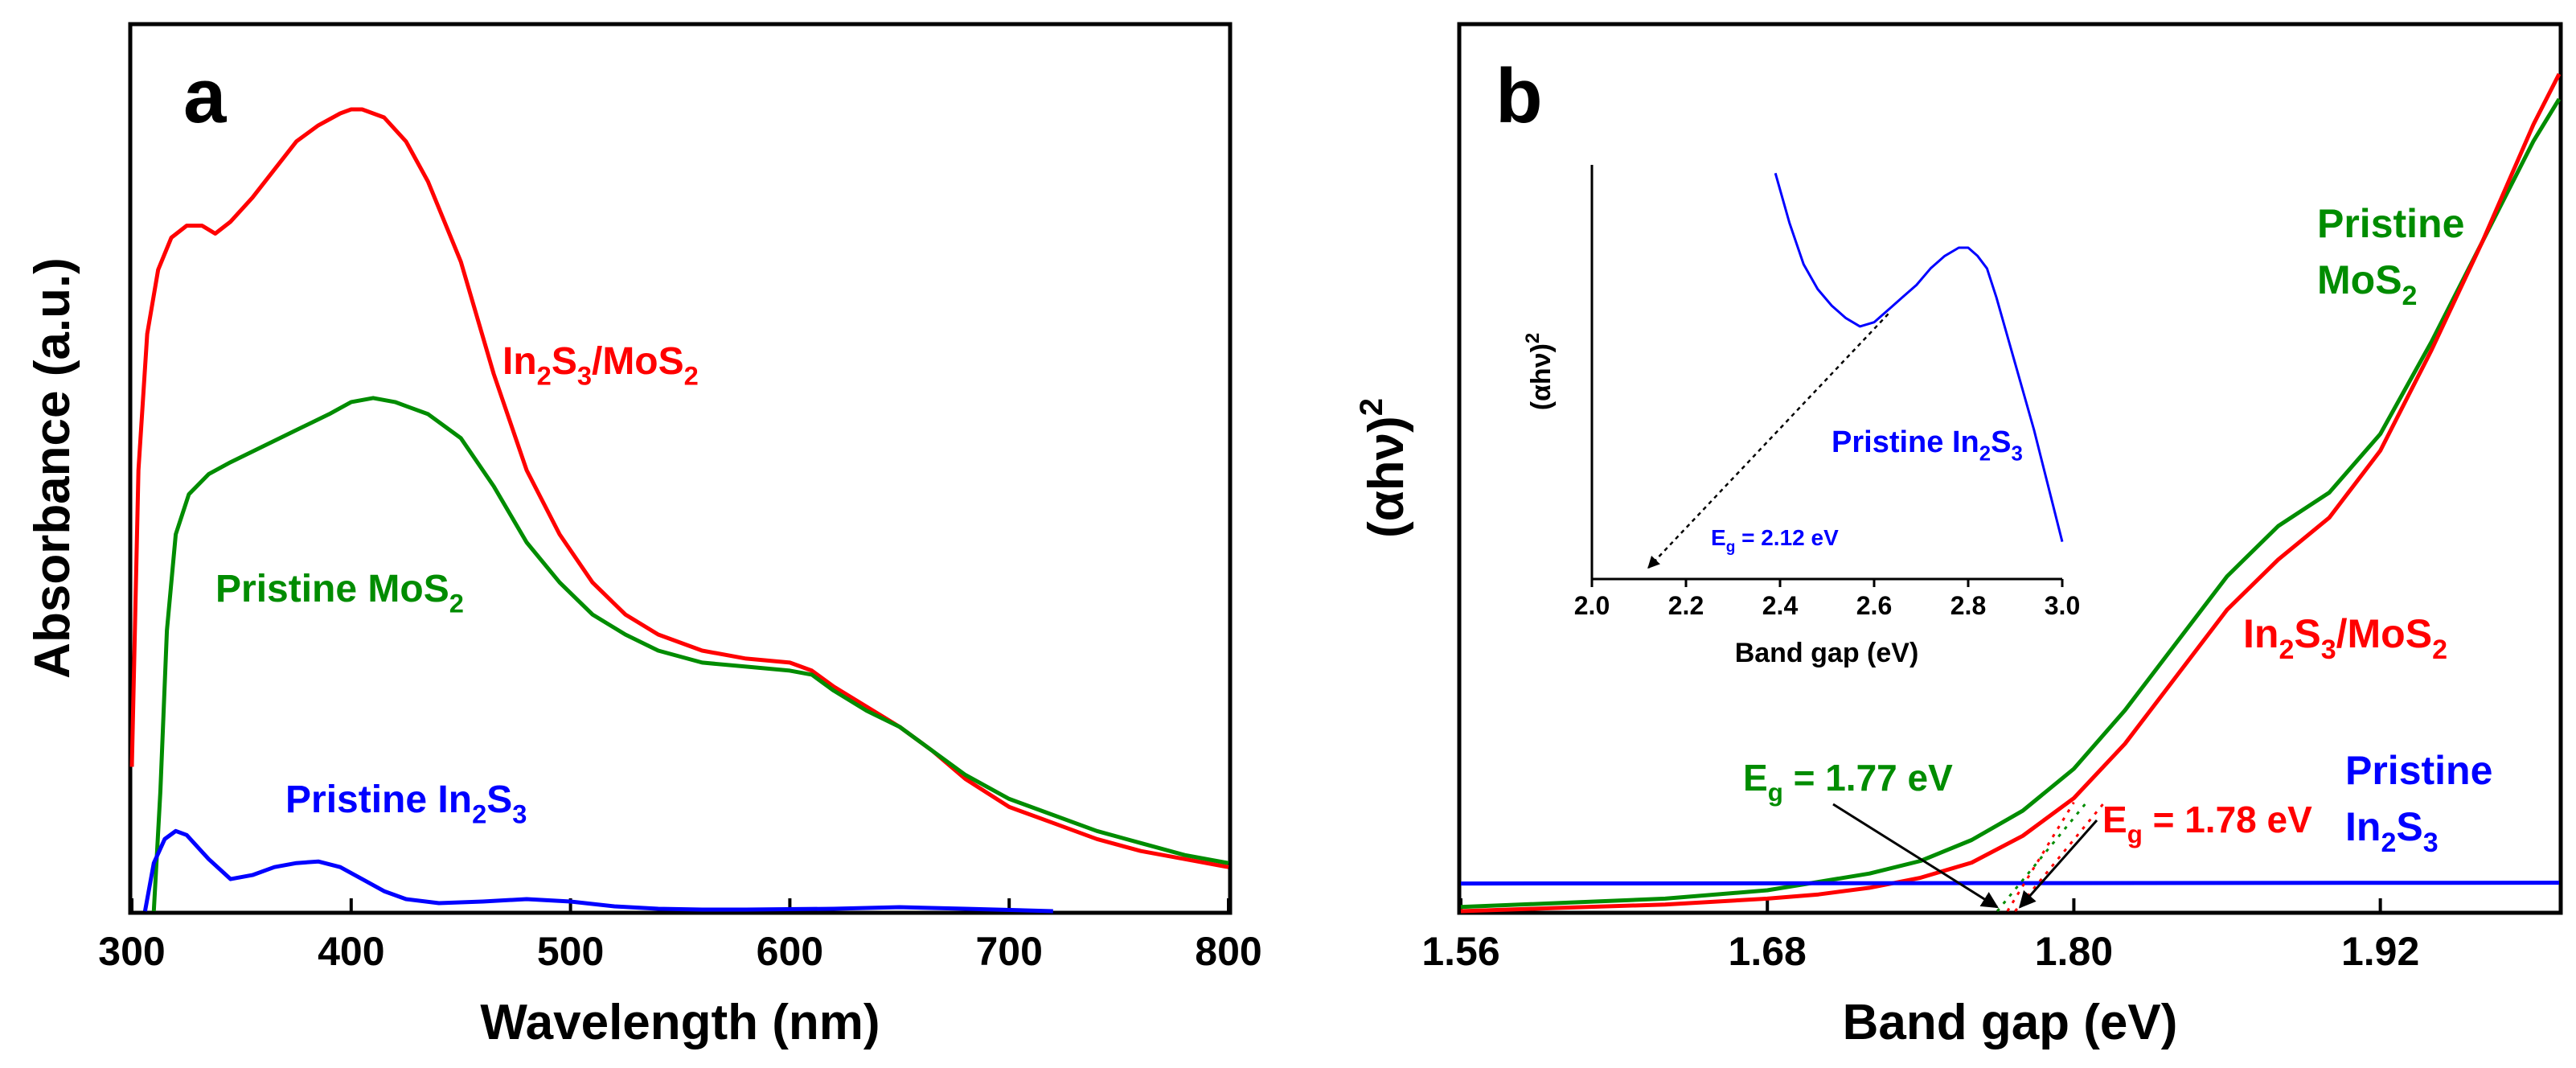 The image size is (2576, 1068). What do you see at coordinates (1228, 951) in the screenshot?
I see `panel-a-x-tick-label: 800` at bounding box center [1228, 951].